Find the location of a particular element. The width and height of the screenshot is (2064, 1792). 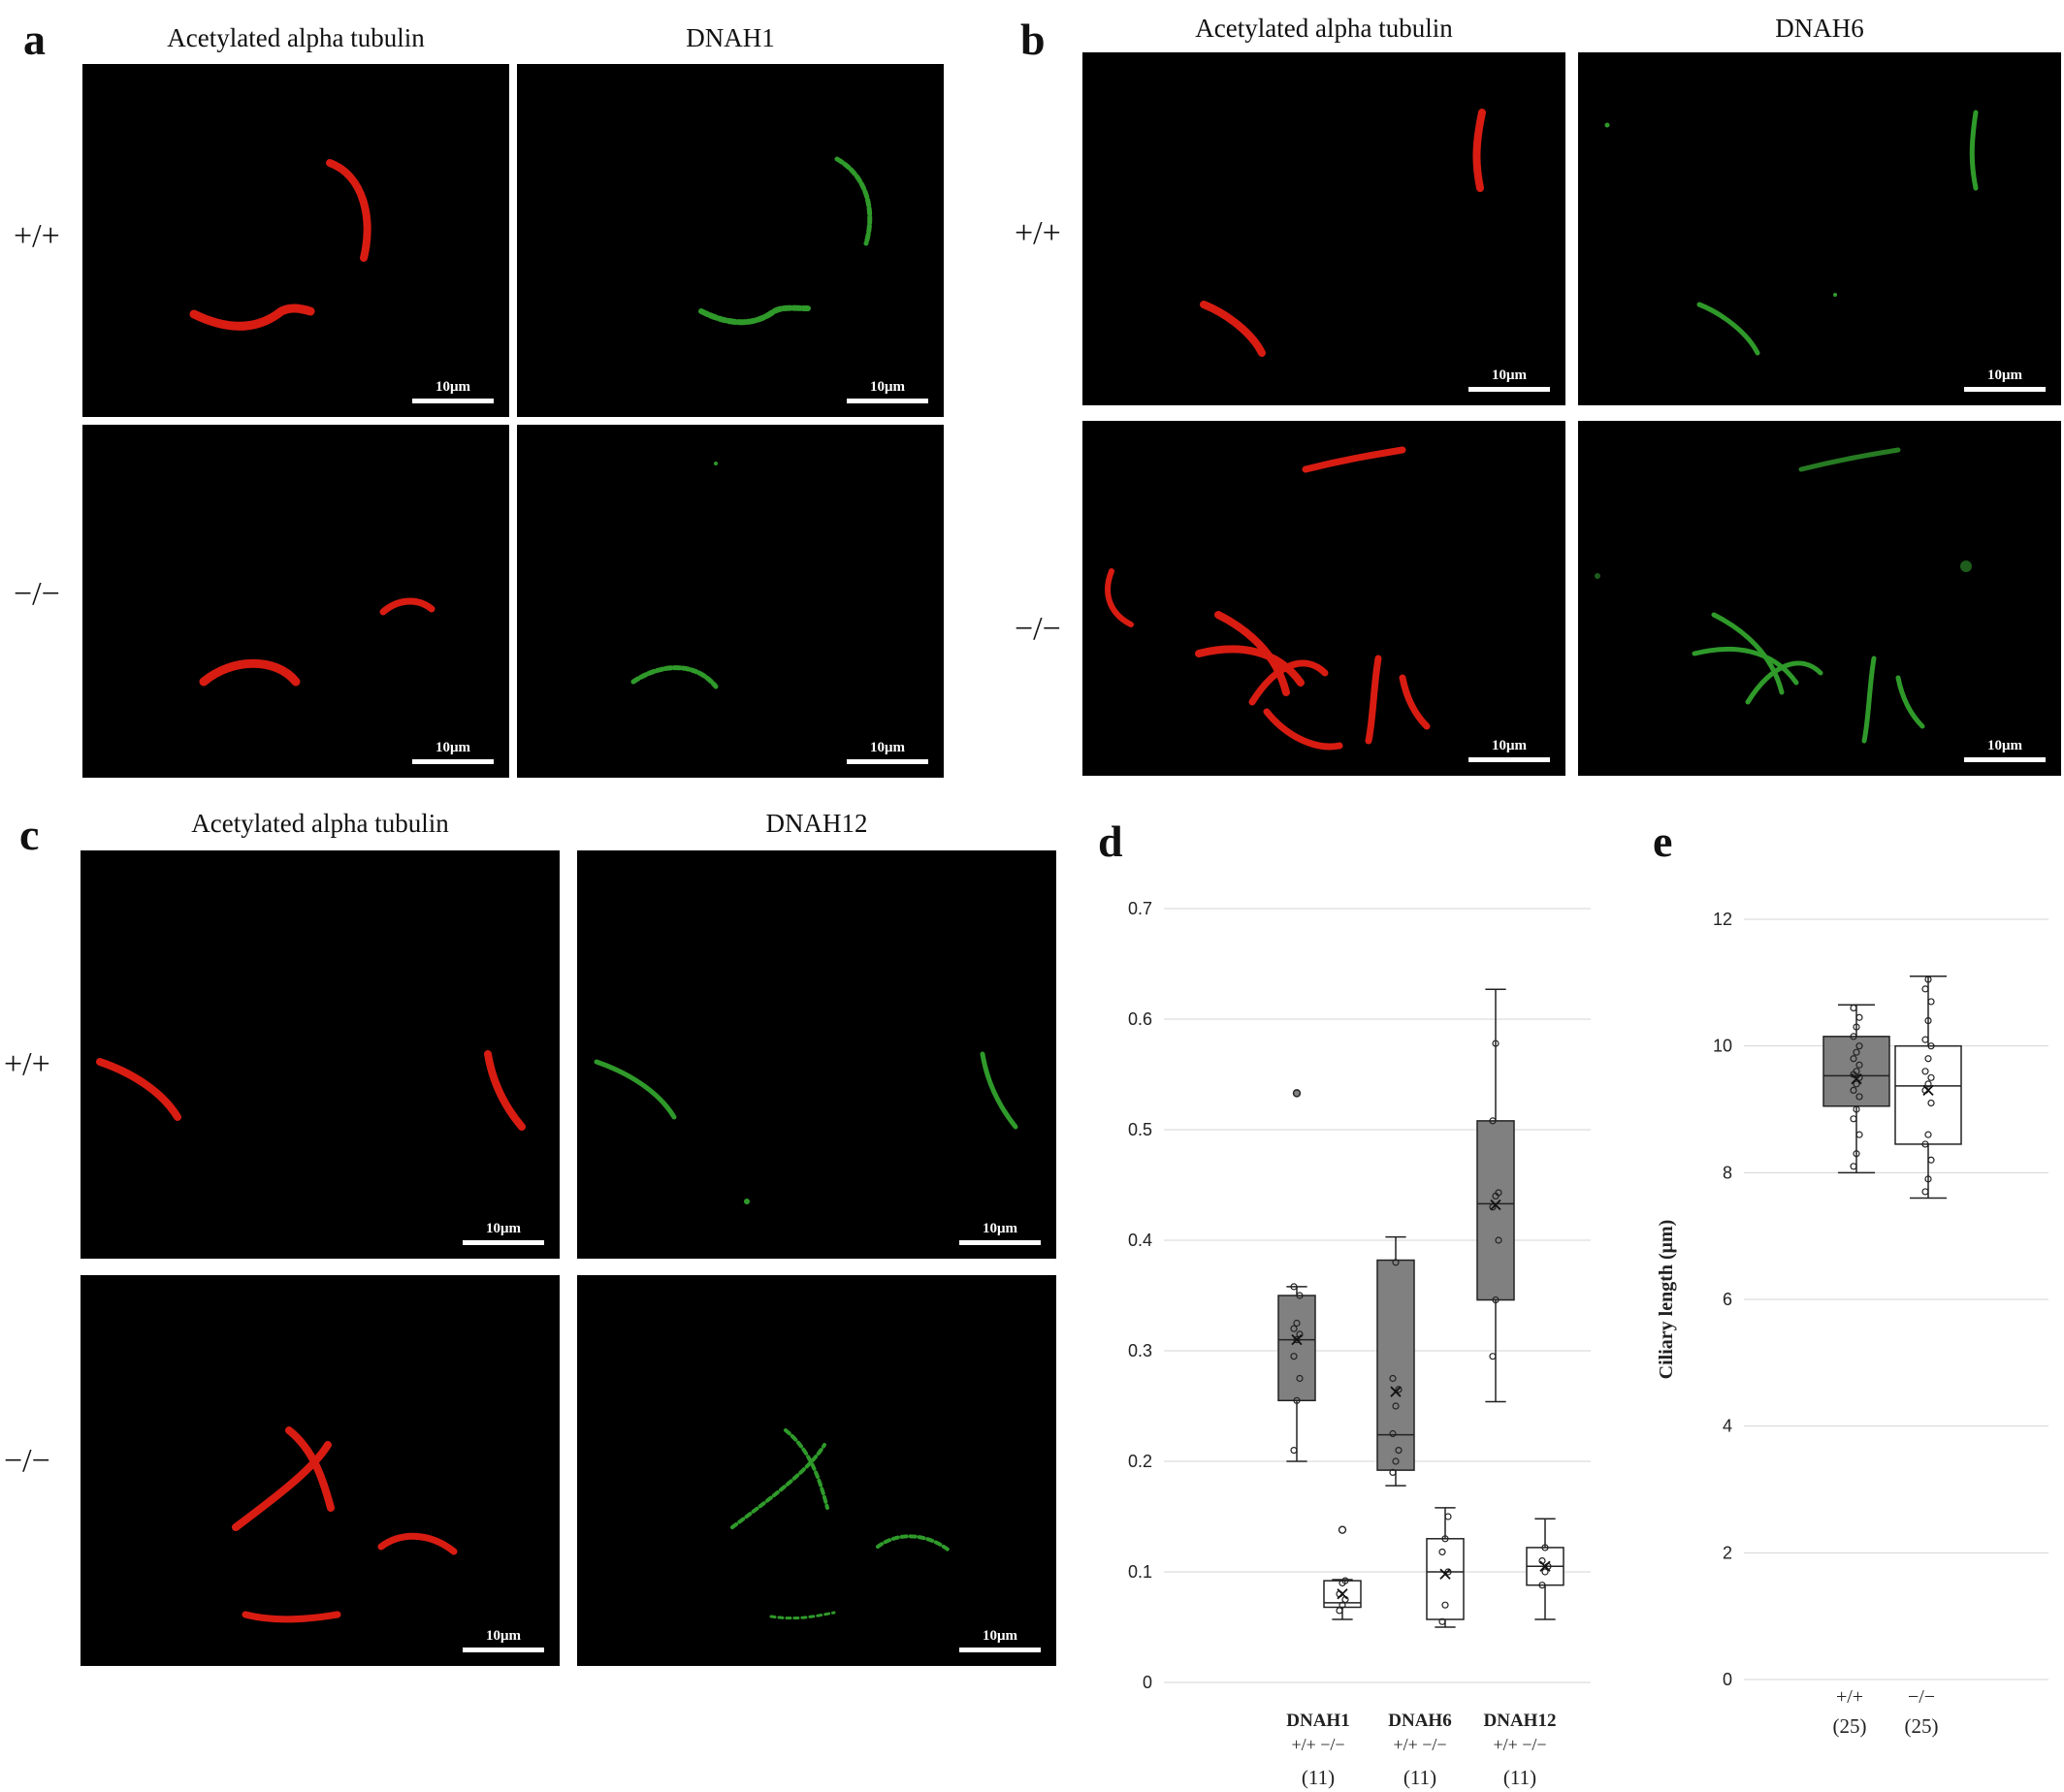

box-d-2-box is located at coordinates (1396, 1365).